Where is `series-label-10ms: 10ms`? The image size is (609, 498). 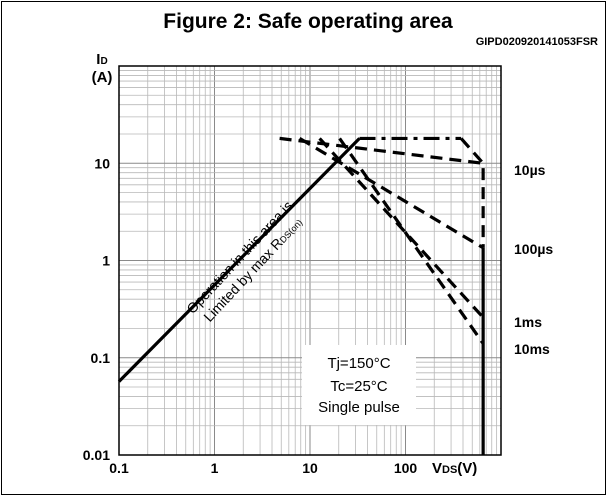 series-label-10ms: 10ms is located at coordinates (532, 349).